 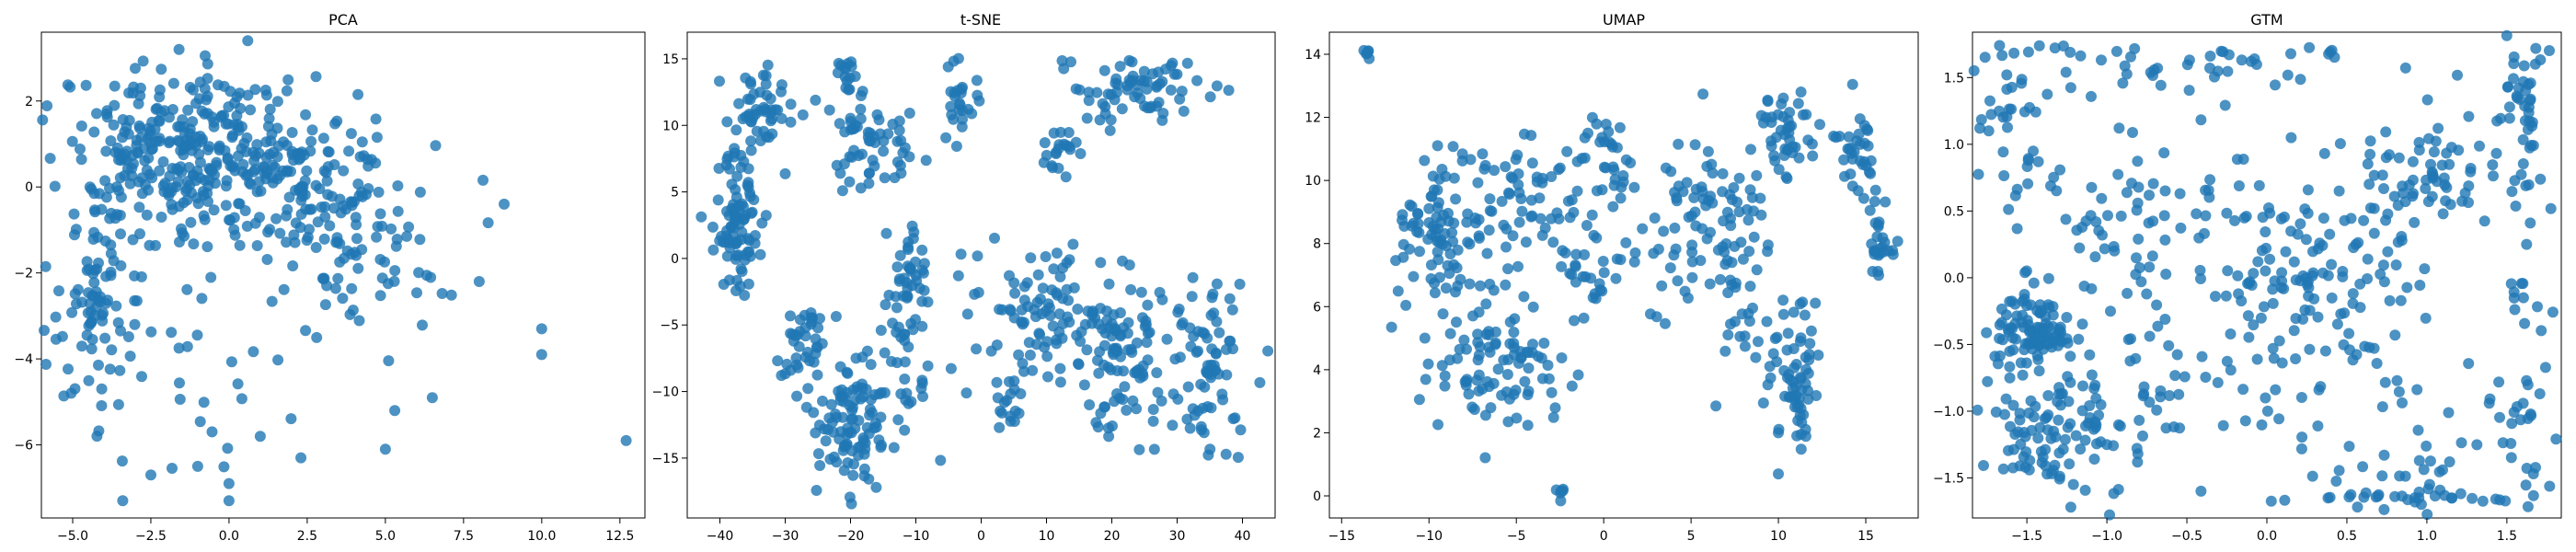 I want to click on chart-title: t-SNE, so click(x=980, y=20).